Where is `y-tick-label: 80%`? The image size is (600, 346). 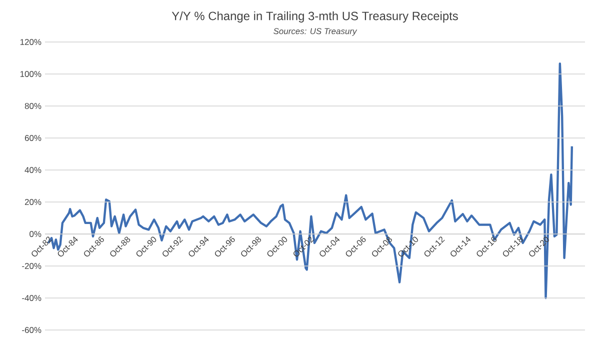 y-tick-label: 80% is located at coordinates (33, 106).